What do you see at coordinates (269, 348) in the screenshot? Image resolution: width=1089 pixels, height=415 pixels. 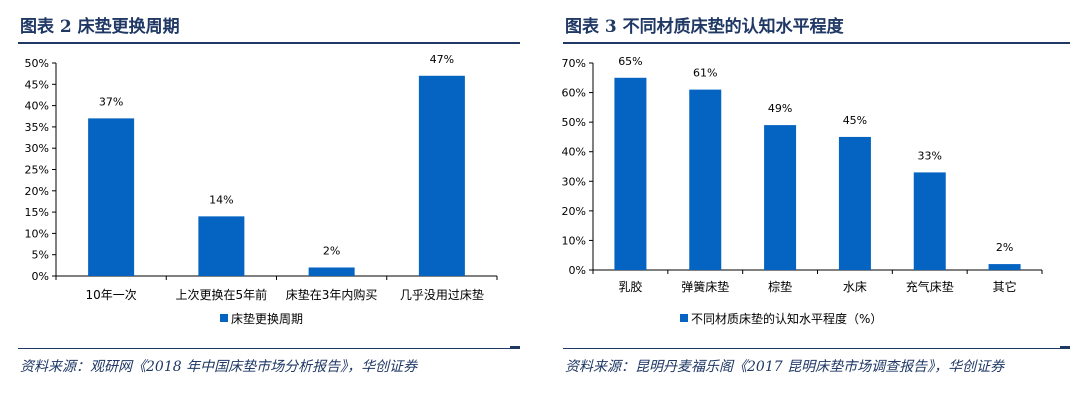 I see `figure-2-source-rule` at bounding box center [269, 348].